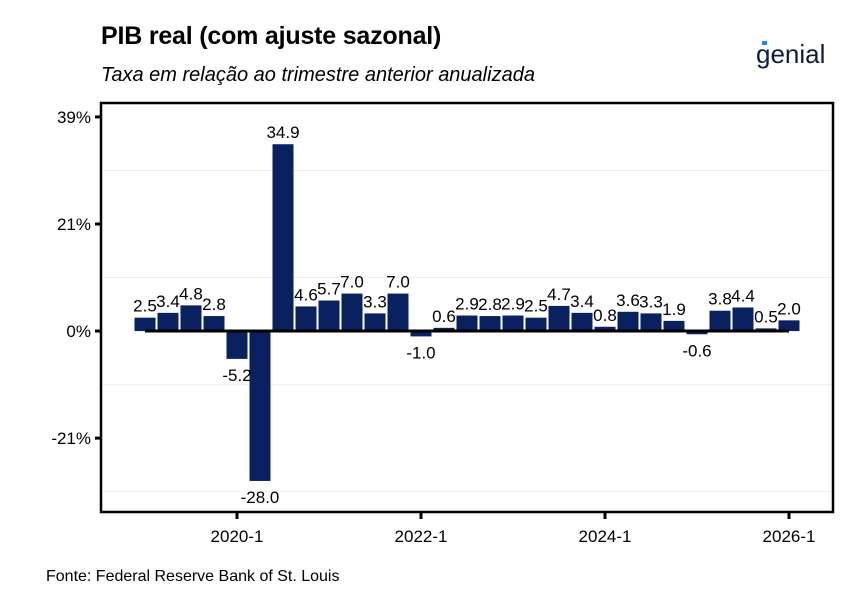 The width and height of the screenshot is (861, 615). What do you see at coordinates (71, 438) in the screenshot?
I see `y-tick-label: -21%` at bounding box center [71, 438].